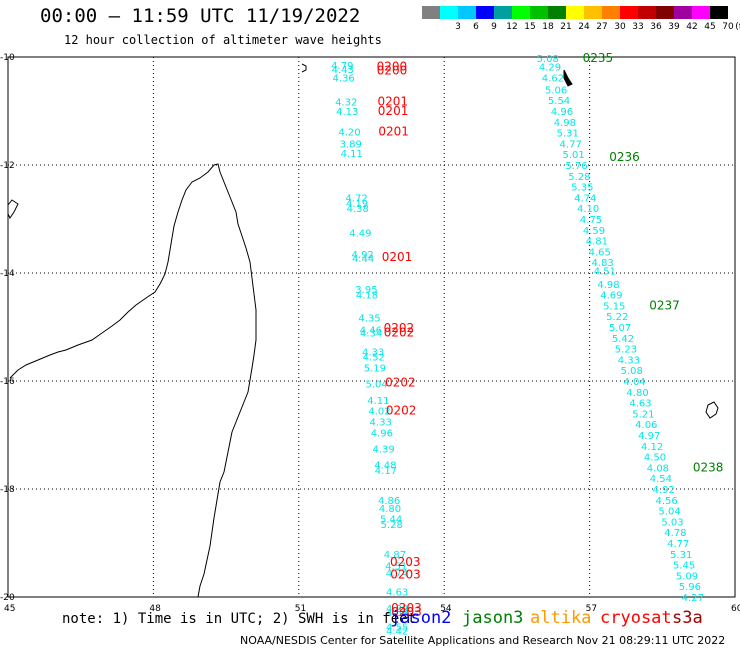 The width and height of the screenshot is (740, 650). I want to click on wave-height-label: 5.03, so click(672, 522).